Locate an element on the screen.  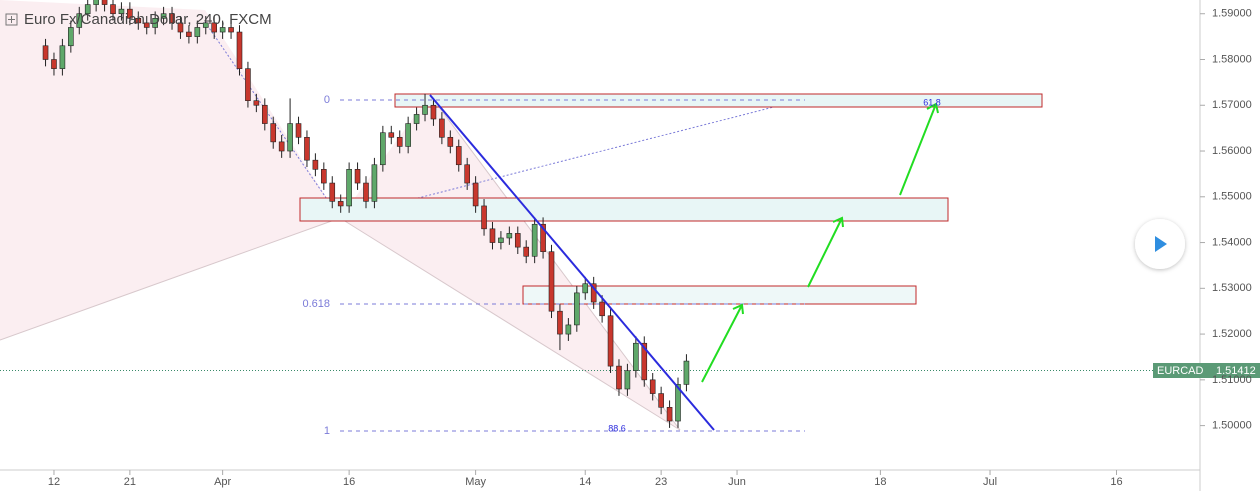
fib-label: 0.618 is located at coordinates (316, 304).